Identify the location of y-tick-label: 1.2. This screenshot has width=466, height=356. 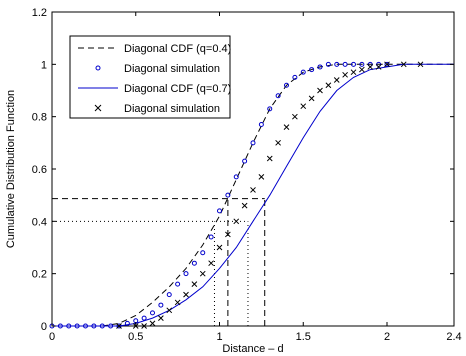
(39, 13).